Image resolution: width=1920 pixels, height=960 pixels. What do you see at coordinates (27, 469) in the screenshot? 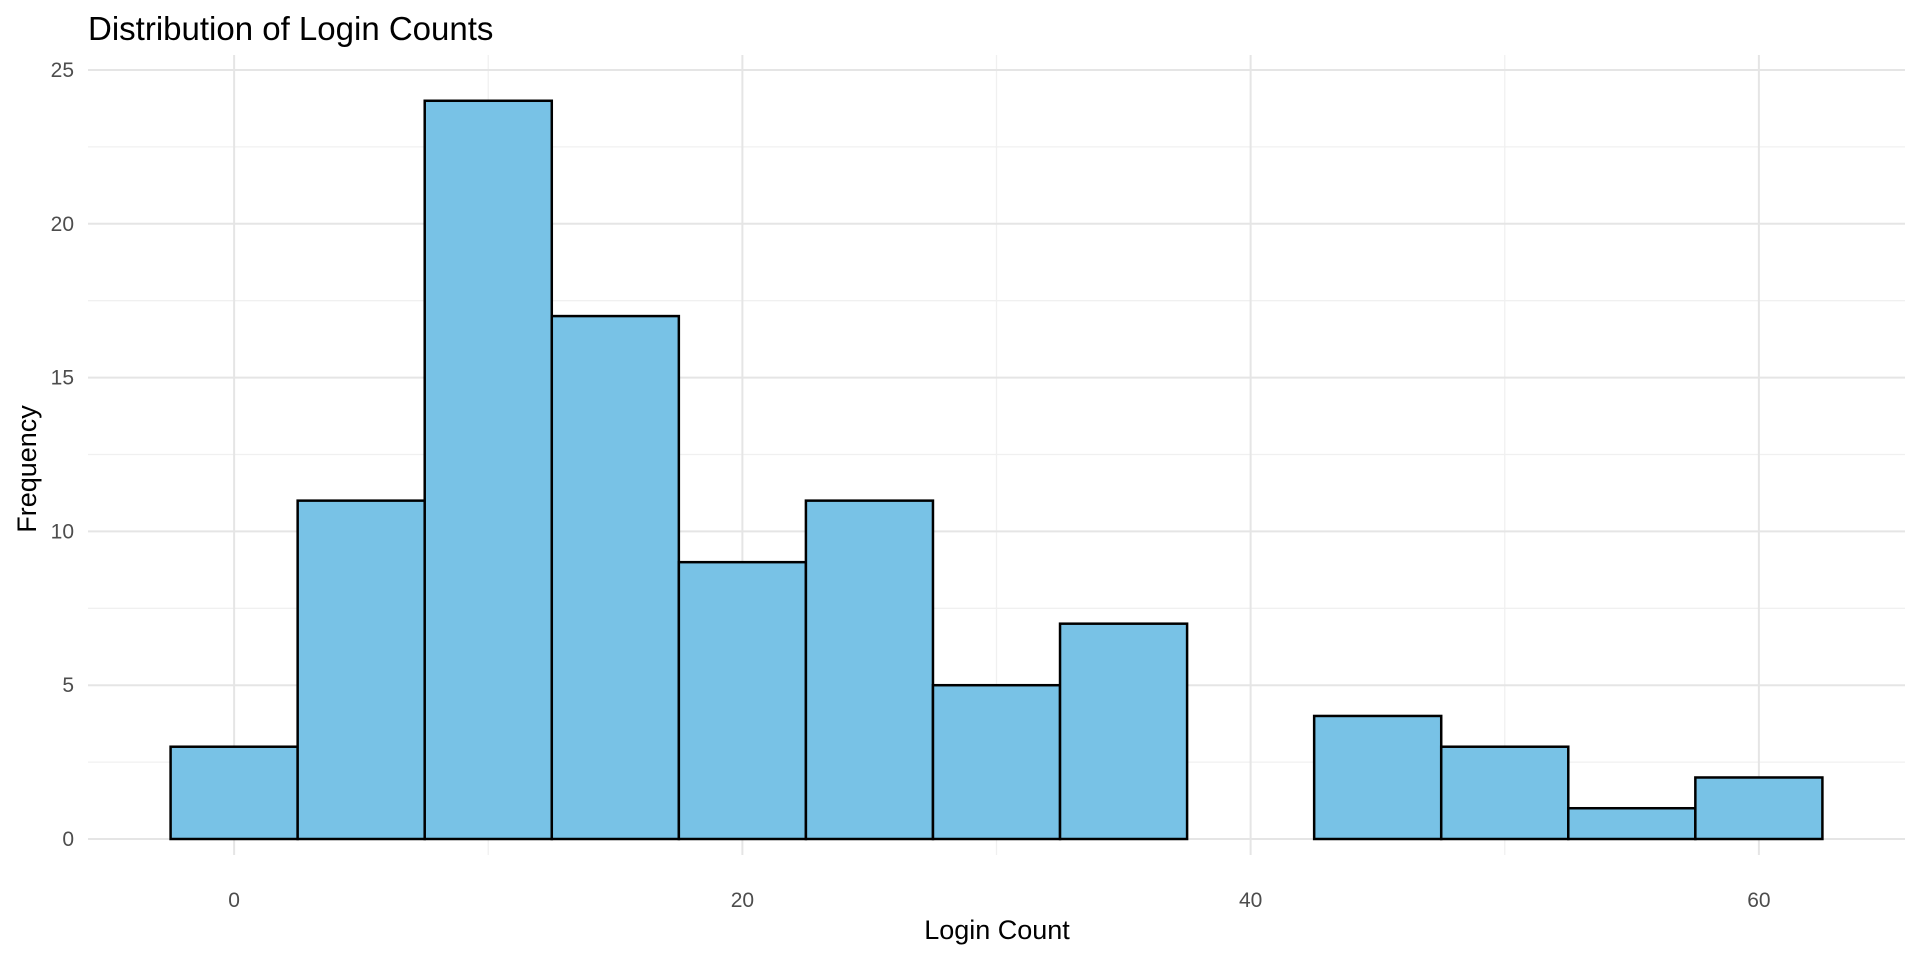
I see `y-axis-title: Frequency` at bounding box center [27, 469].